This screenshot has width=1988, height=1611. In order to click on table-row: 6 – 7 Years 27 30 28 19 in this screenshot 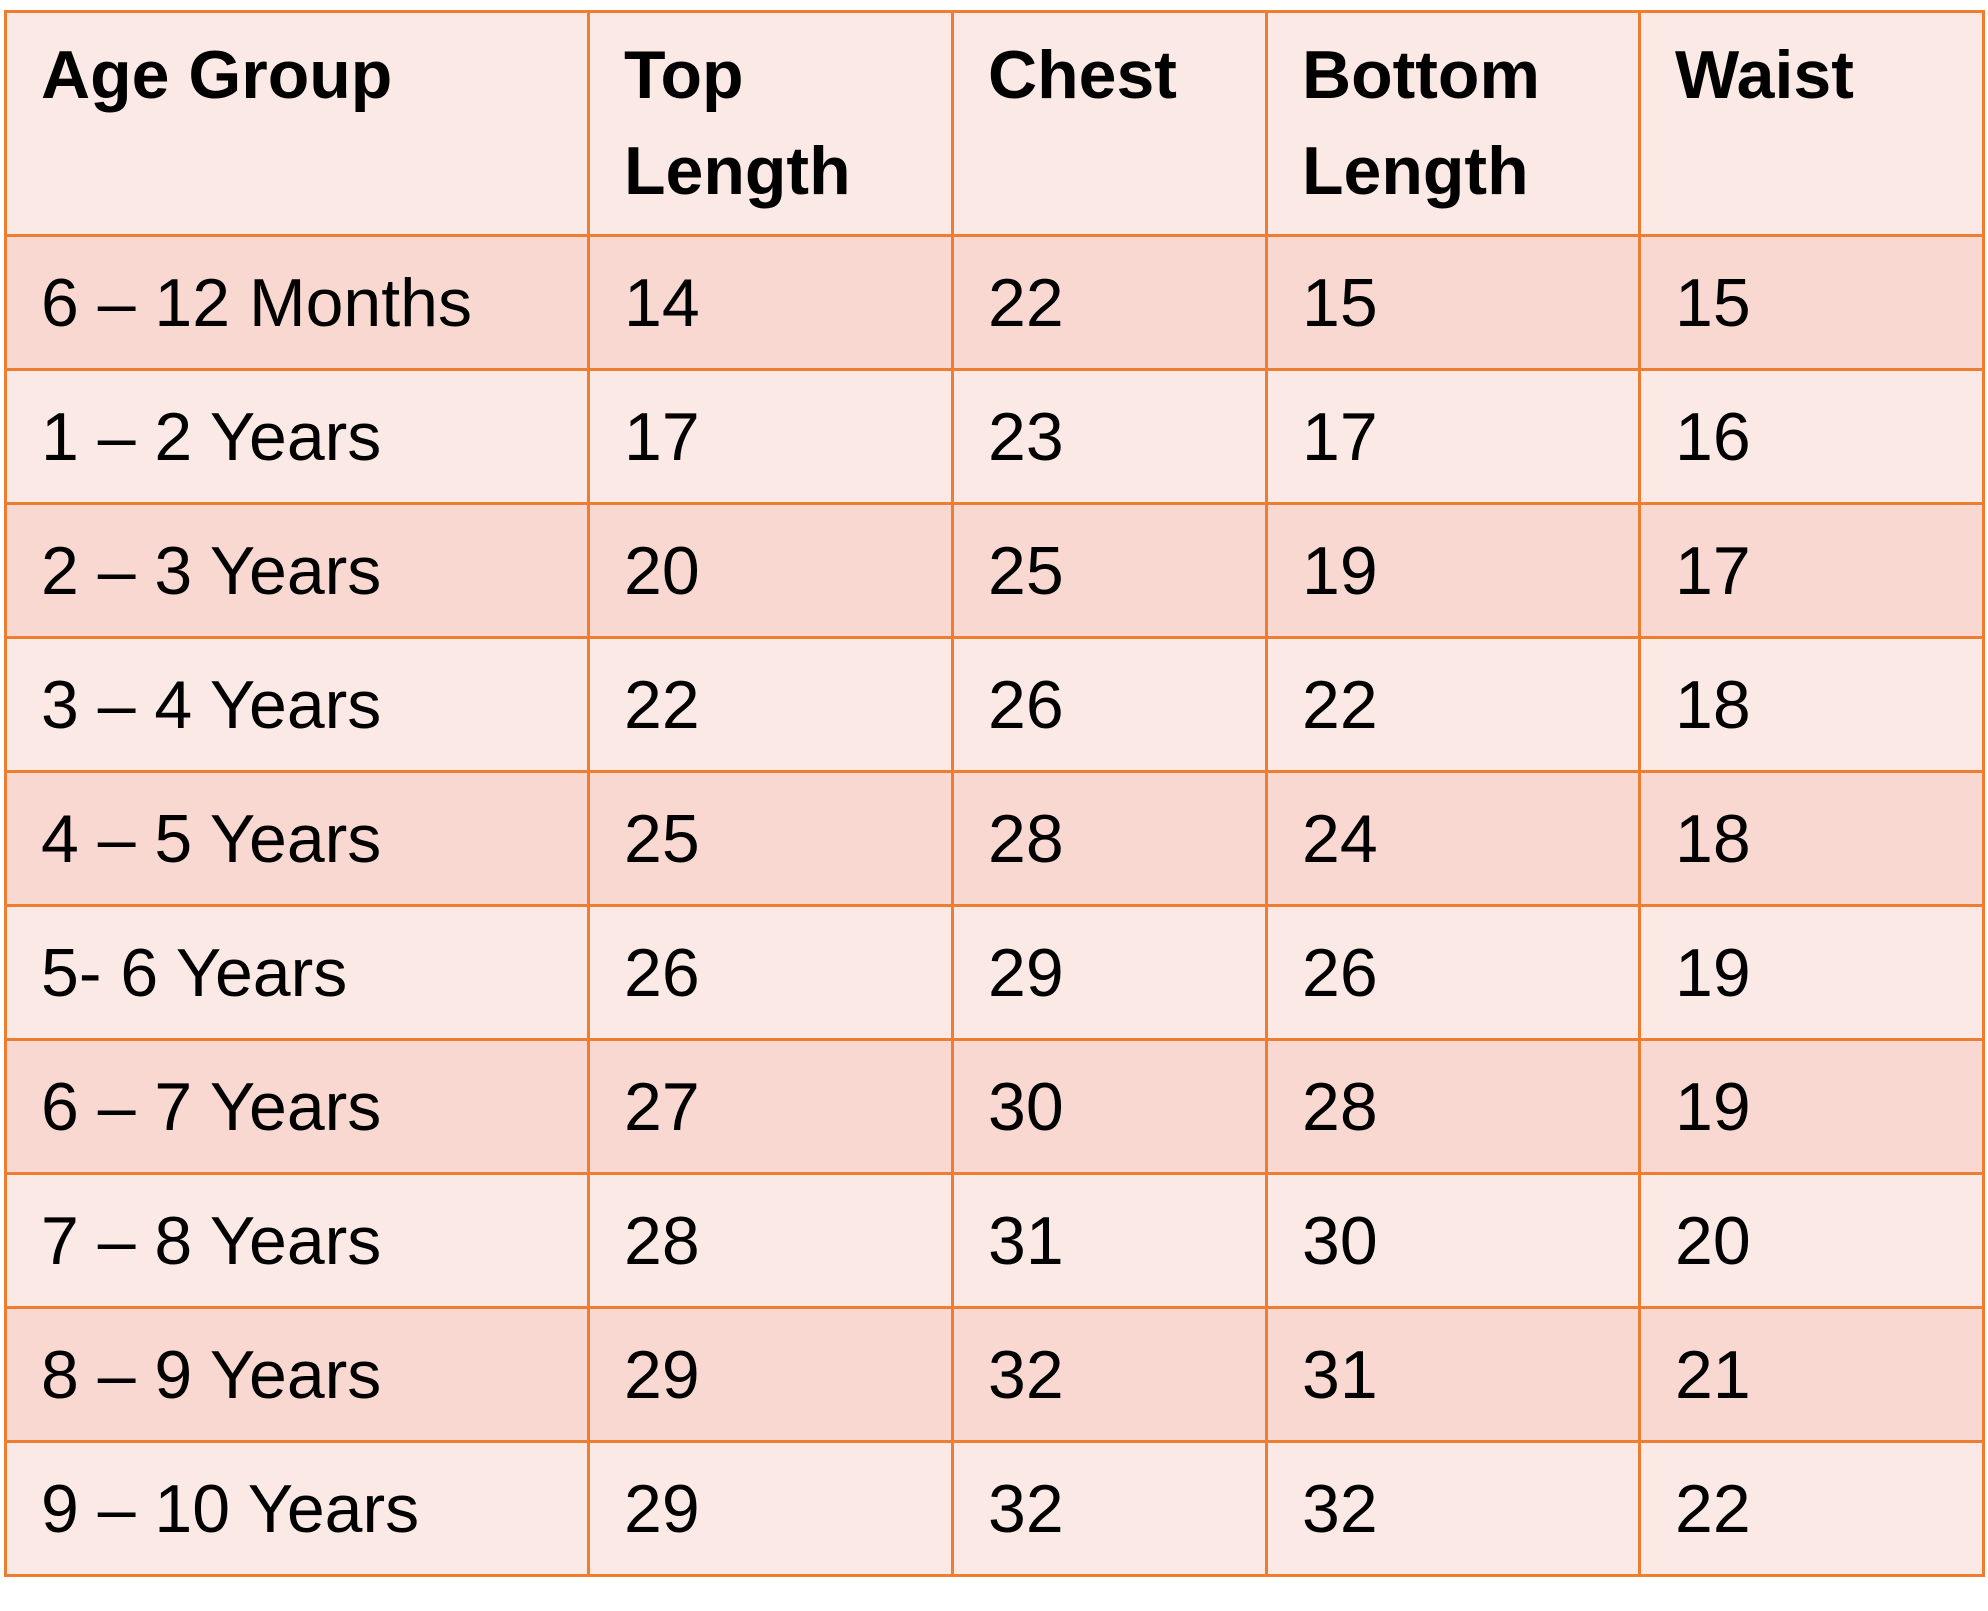, I will do `click(994, 1106)`.